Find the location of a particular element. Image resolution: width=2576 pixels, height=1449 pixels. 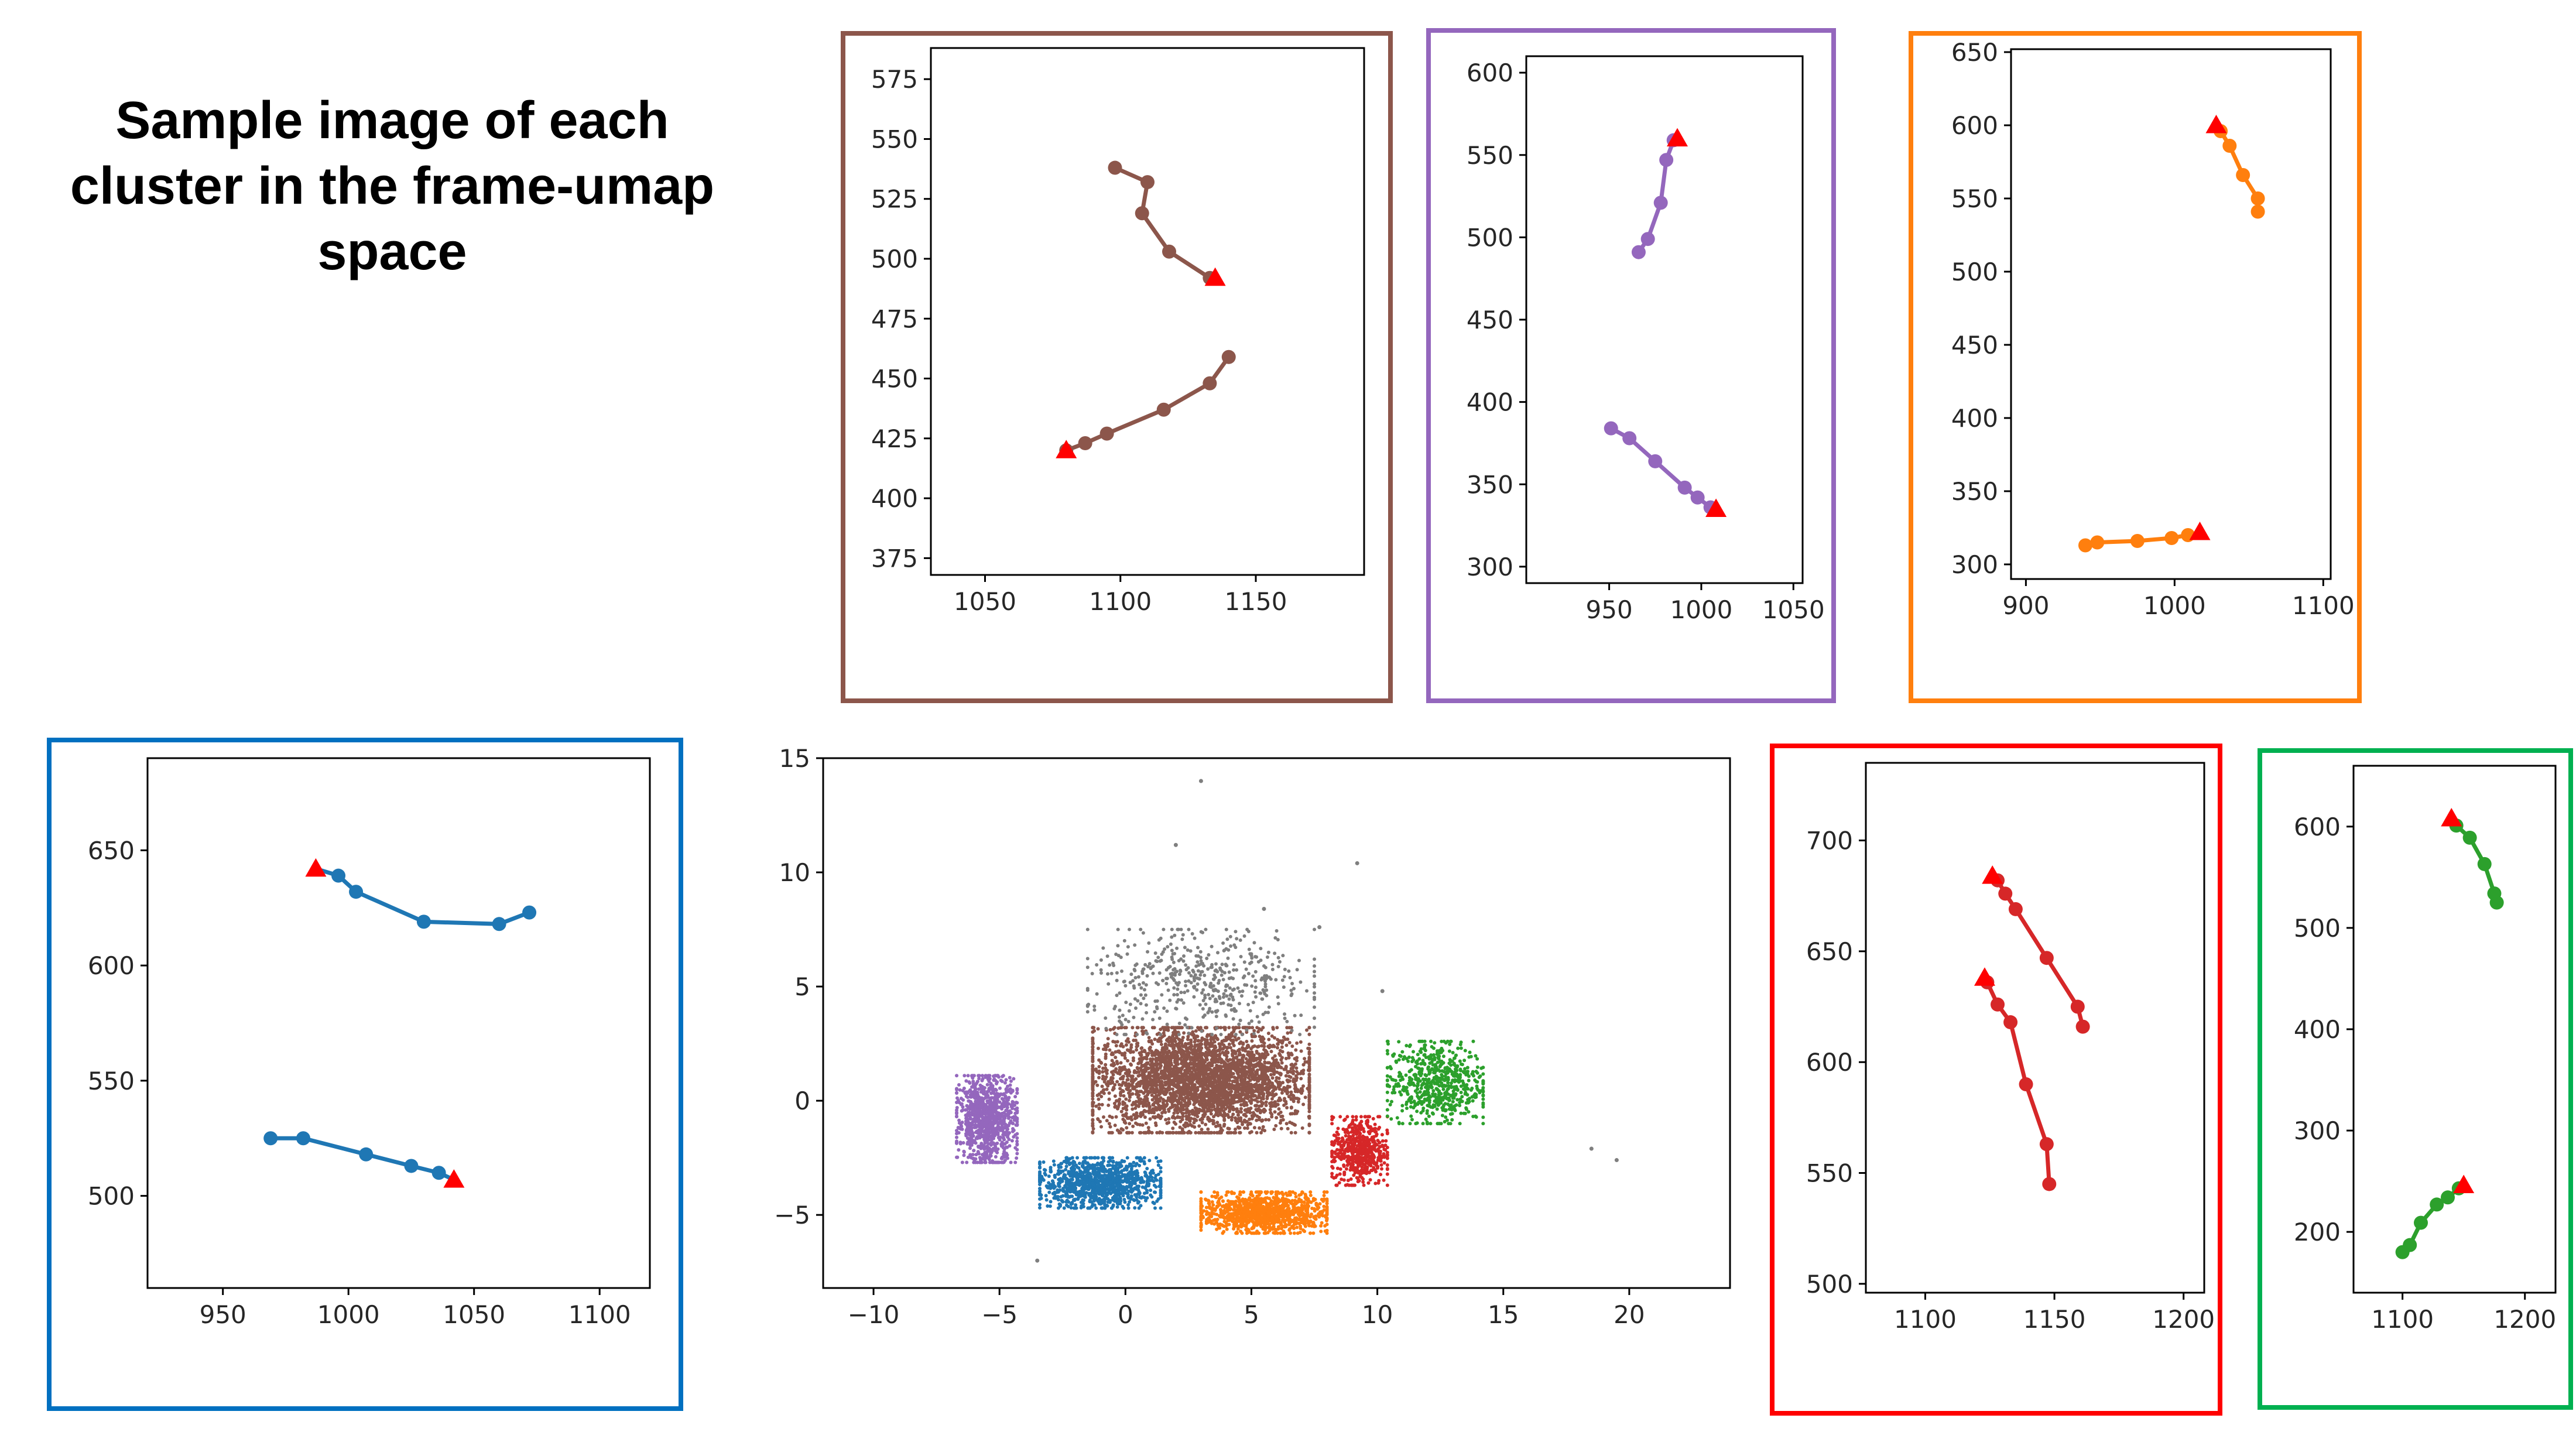

y-tick-label: 550 is located at coordinates (1490, 155).